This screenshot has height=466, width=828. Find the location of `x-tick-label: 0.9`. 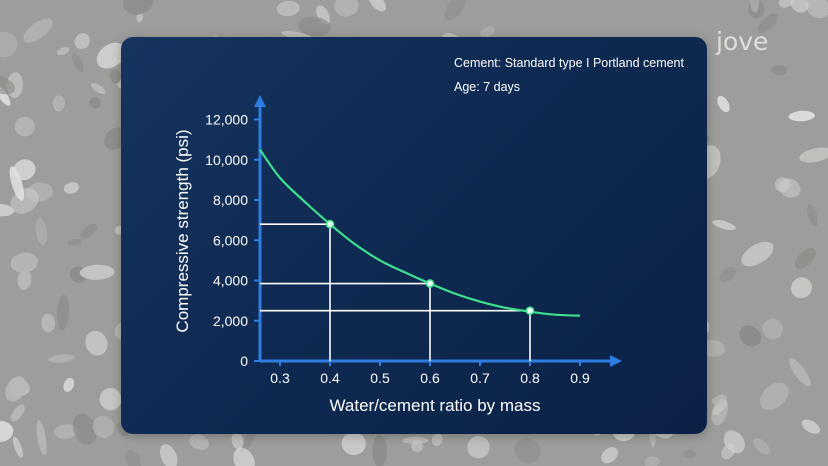

x-tick-label: 0.9 is located at coordinates (580, 378).